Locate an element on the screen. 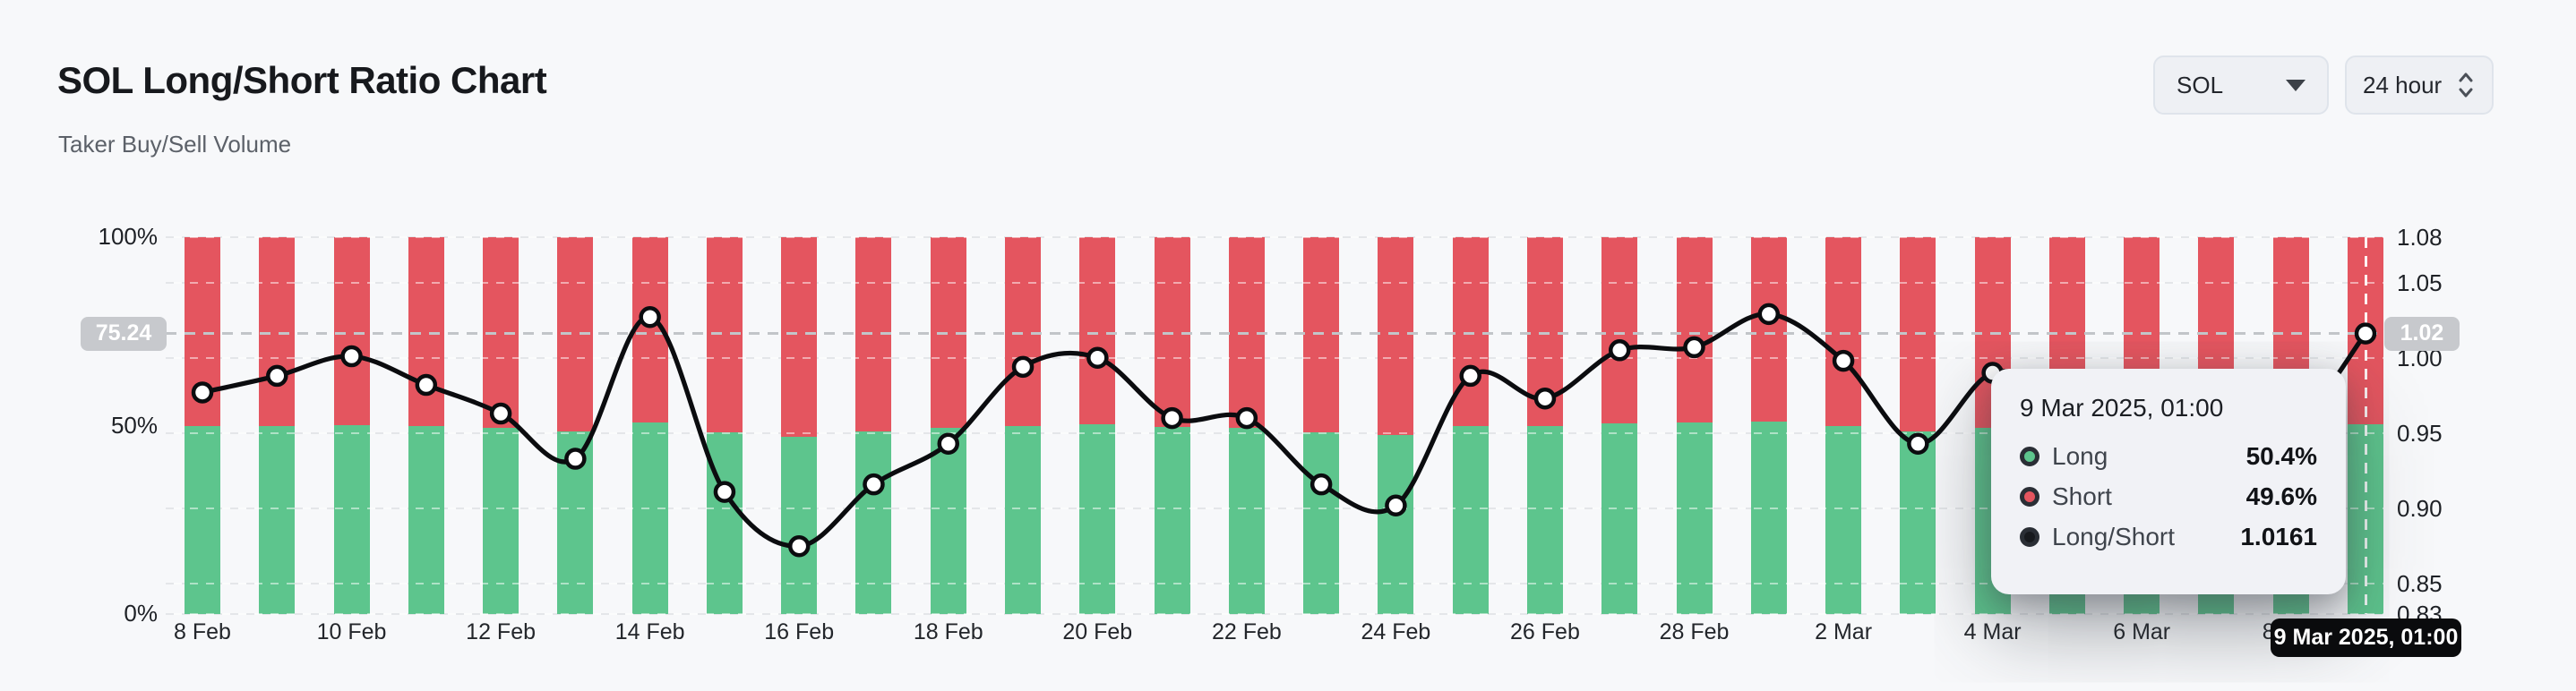 The width and height of the screenshot is (2576, 691). page-title: SOL Long/Short Ratio Chart is located at coordinates (302, 80).